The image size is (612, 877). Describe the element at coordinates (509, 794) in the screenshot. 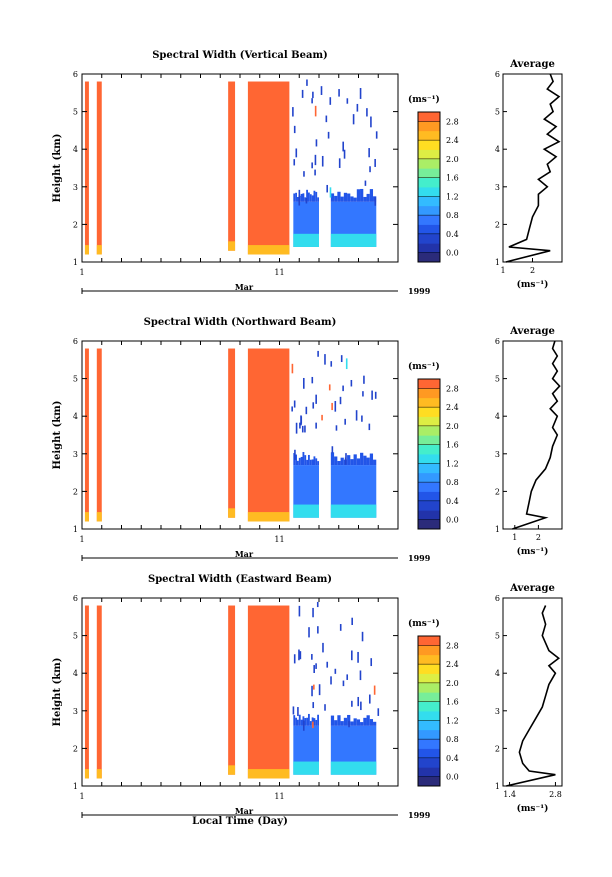

I see `average-x-tick-label: 1.4` at that location.